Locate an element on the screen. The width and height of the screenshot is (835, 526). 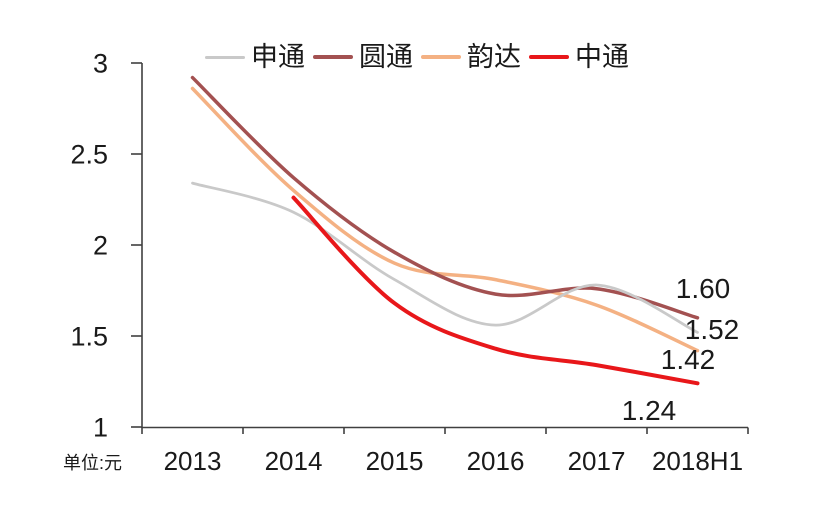
y-tick-label: 1 is located at coordinates (100, 428).